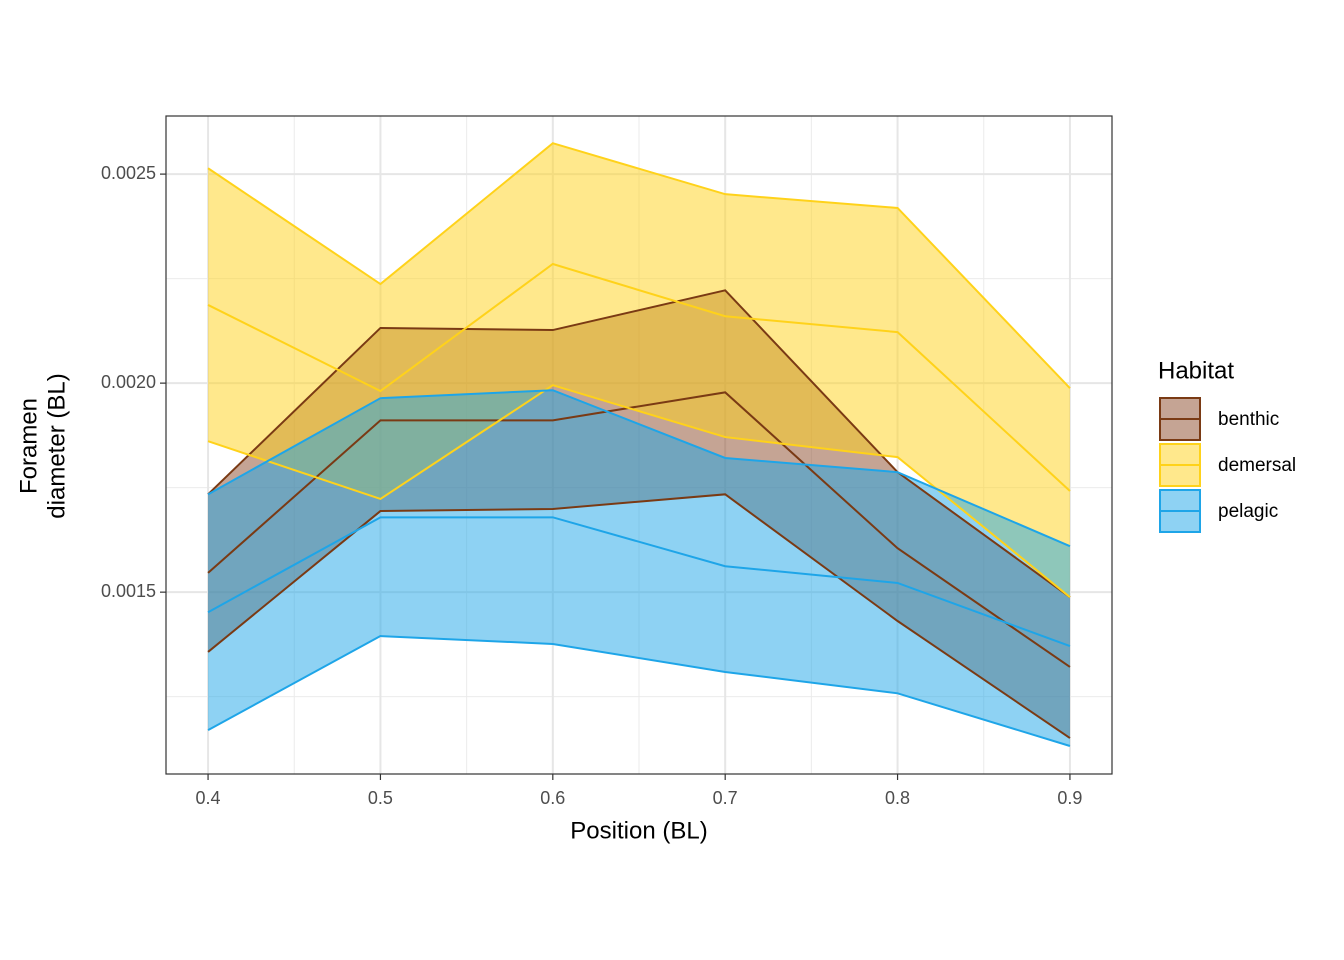  Describe the element at coordinates (380, 798) in the screenshot. I see `x-tick-label: 0.5` at that location.